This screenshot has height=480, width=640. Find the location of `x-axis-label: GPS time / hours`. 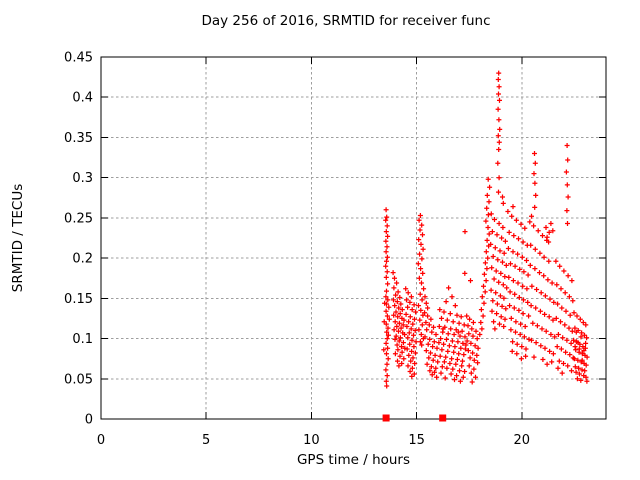

x-axis-label: GPS time / hours is located at coordinates (353, 460).